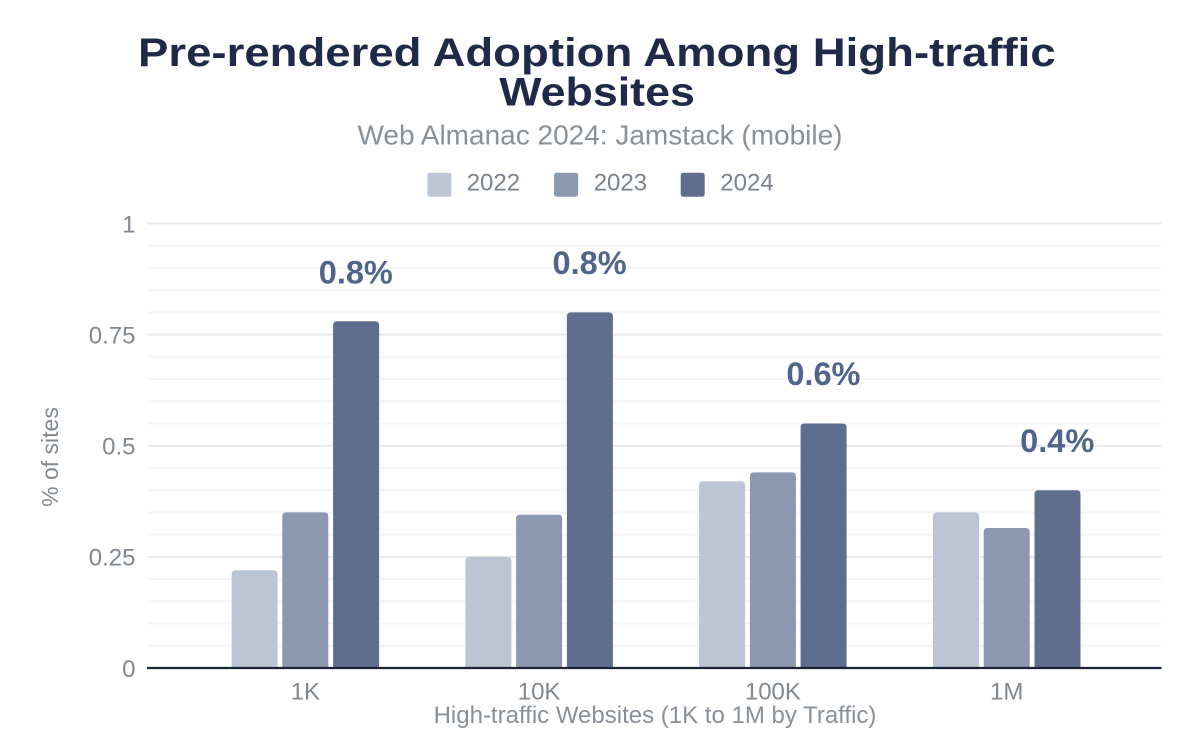  I want to click on svg-text: 0.5, so click(118, 447).